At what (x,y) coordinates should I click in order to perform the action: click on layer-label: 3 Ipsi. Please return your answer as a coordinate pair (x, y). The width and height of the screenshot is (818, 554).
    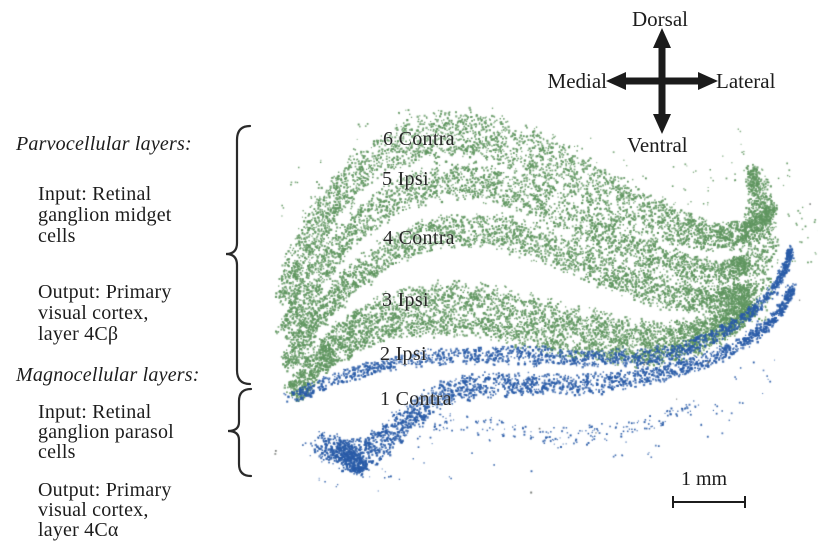
    Looking at the image, I should click on (405, 300).